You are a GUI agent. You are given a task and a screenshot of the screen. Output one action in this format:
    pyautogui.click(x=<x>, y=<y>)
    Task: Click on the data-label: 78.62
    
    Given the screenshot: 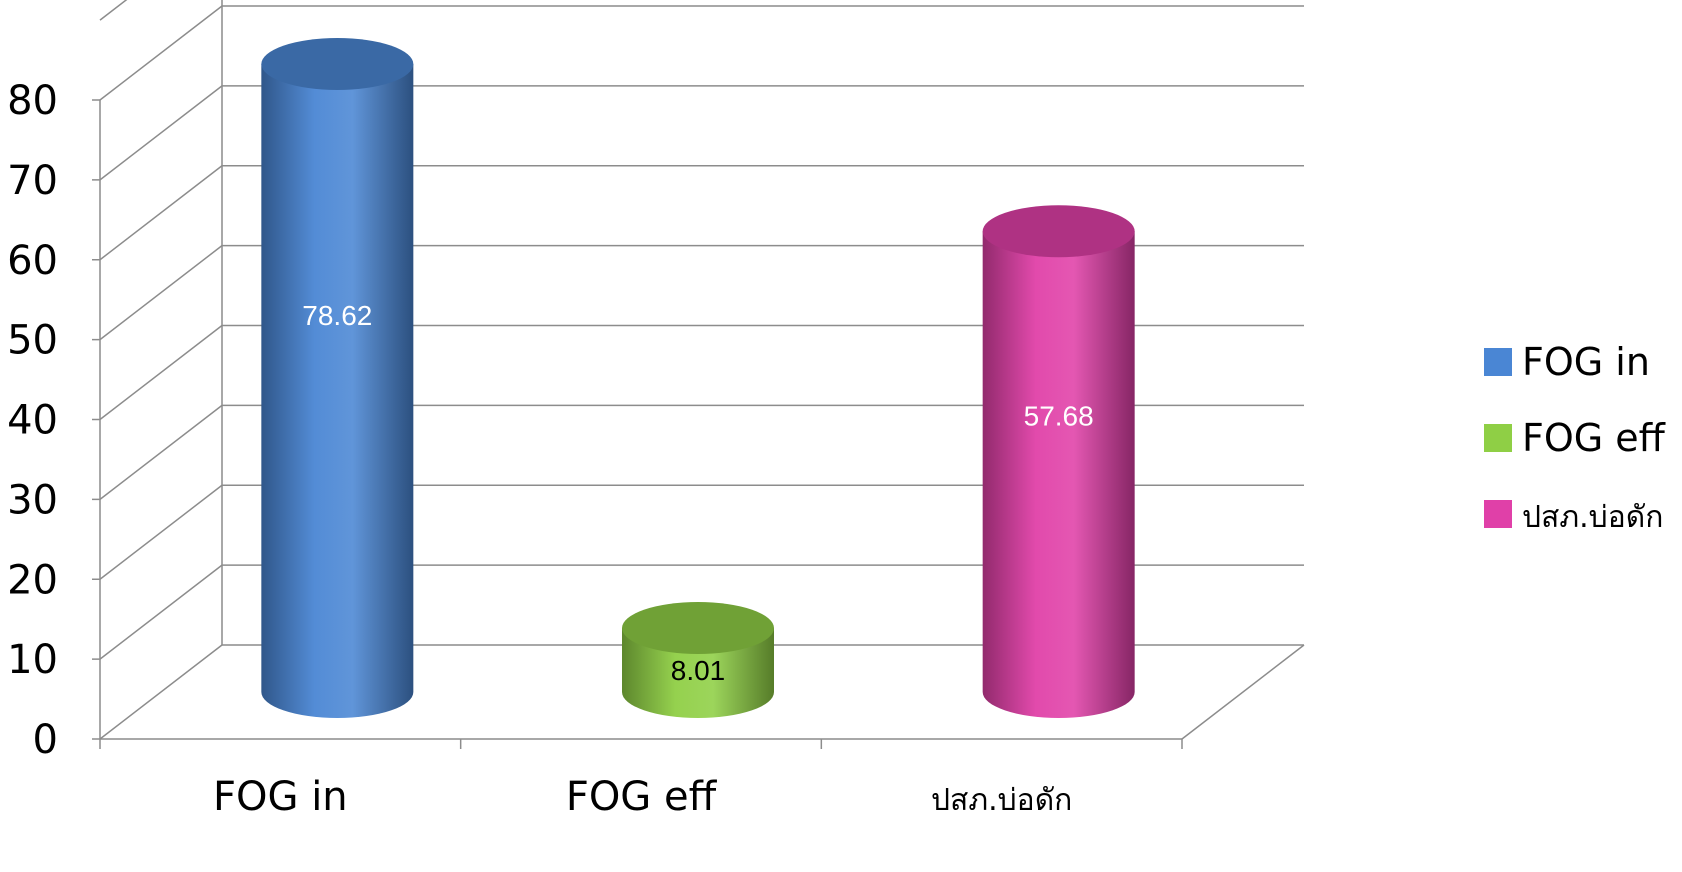 What is the action you would take?
    pyautogui.click(x=337, y=315)
    